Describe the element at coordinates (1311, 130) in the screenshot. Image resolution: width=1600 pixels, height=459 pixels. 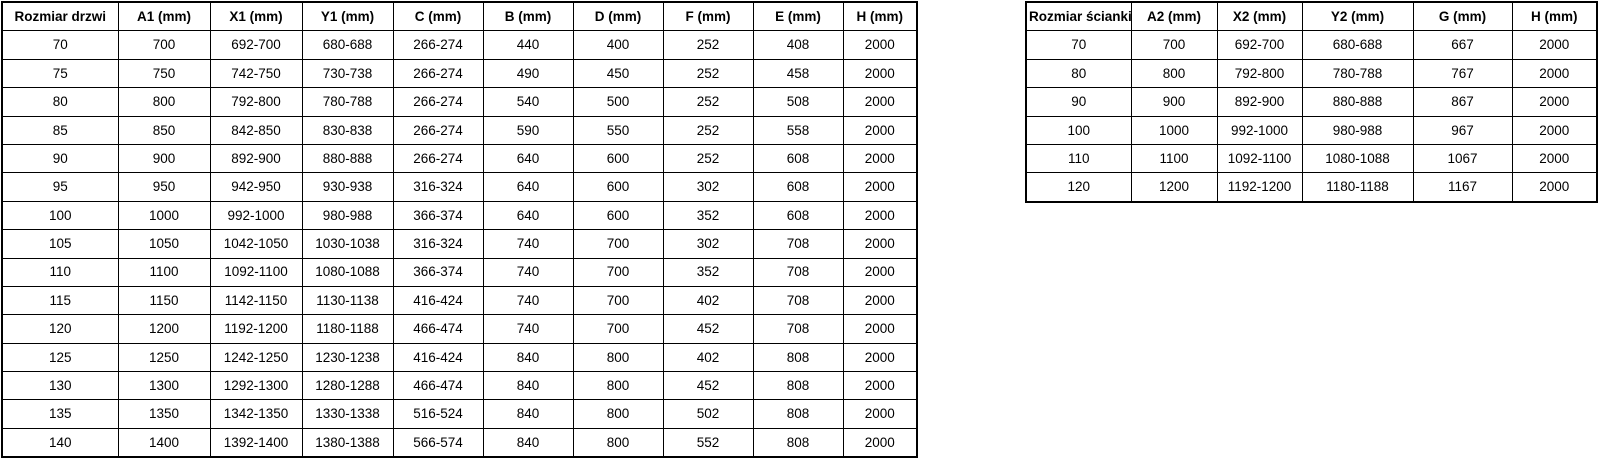
I see `table-row: 100 1000 992-1000 980-988 967 2000` at that location.